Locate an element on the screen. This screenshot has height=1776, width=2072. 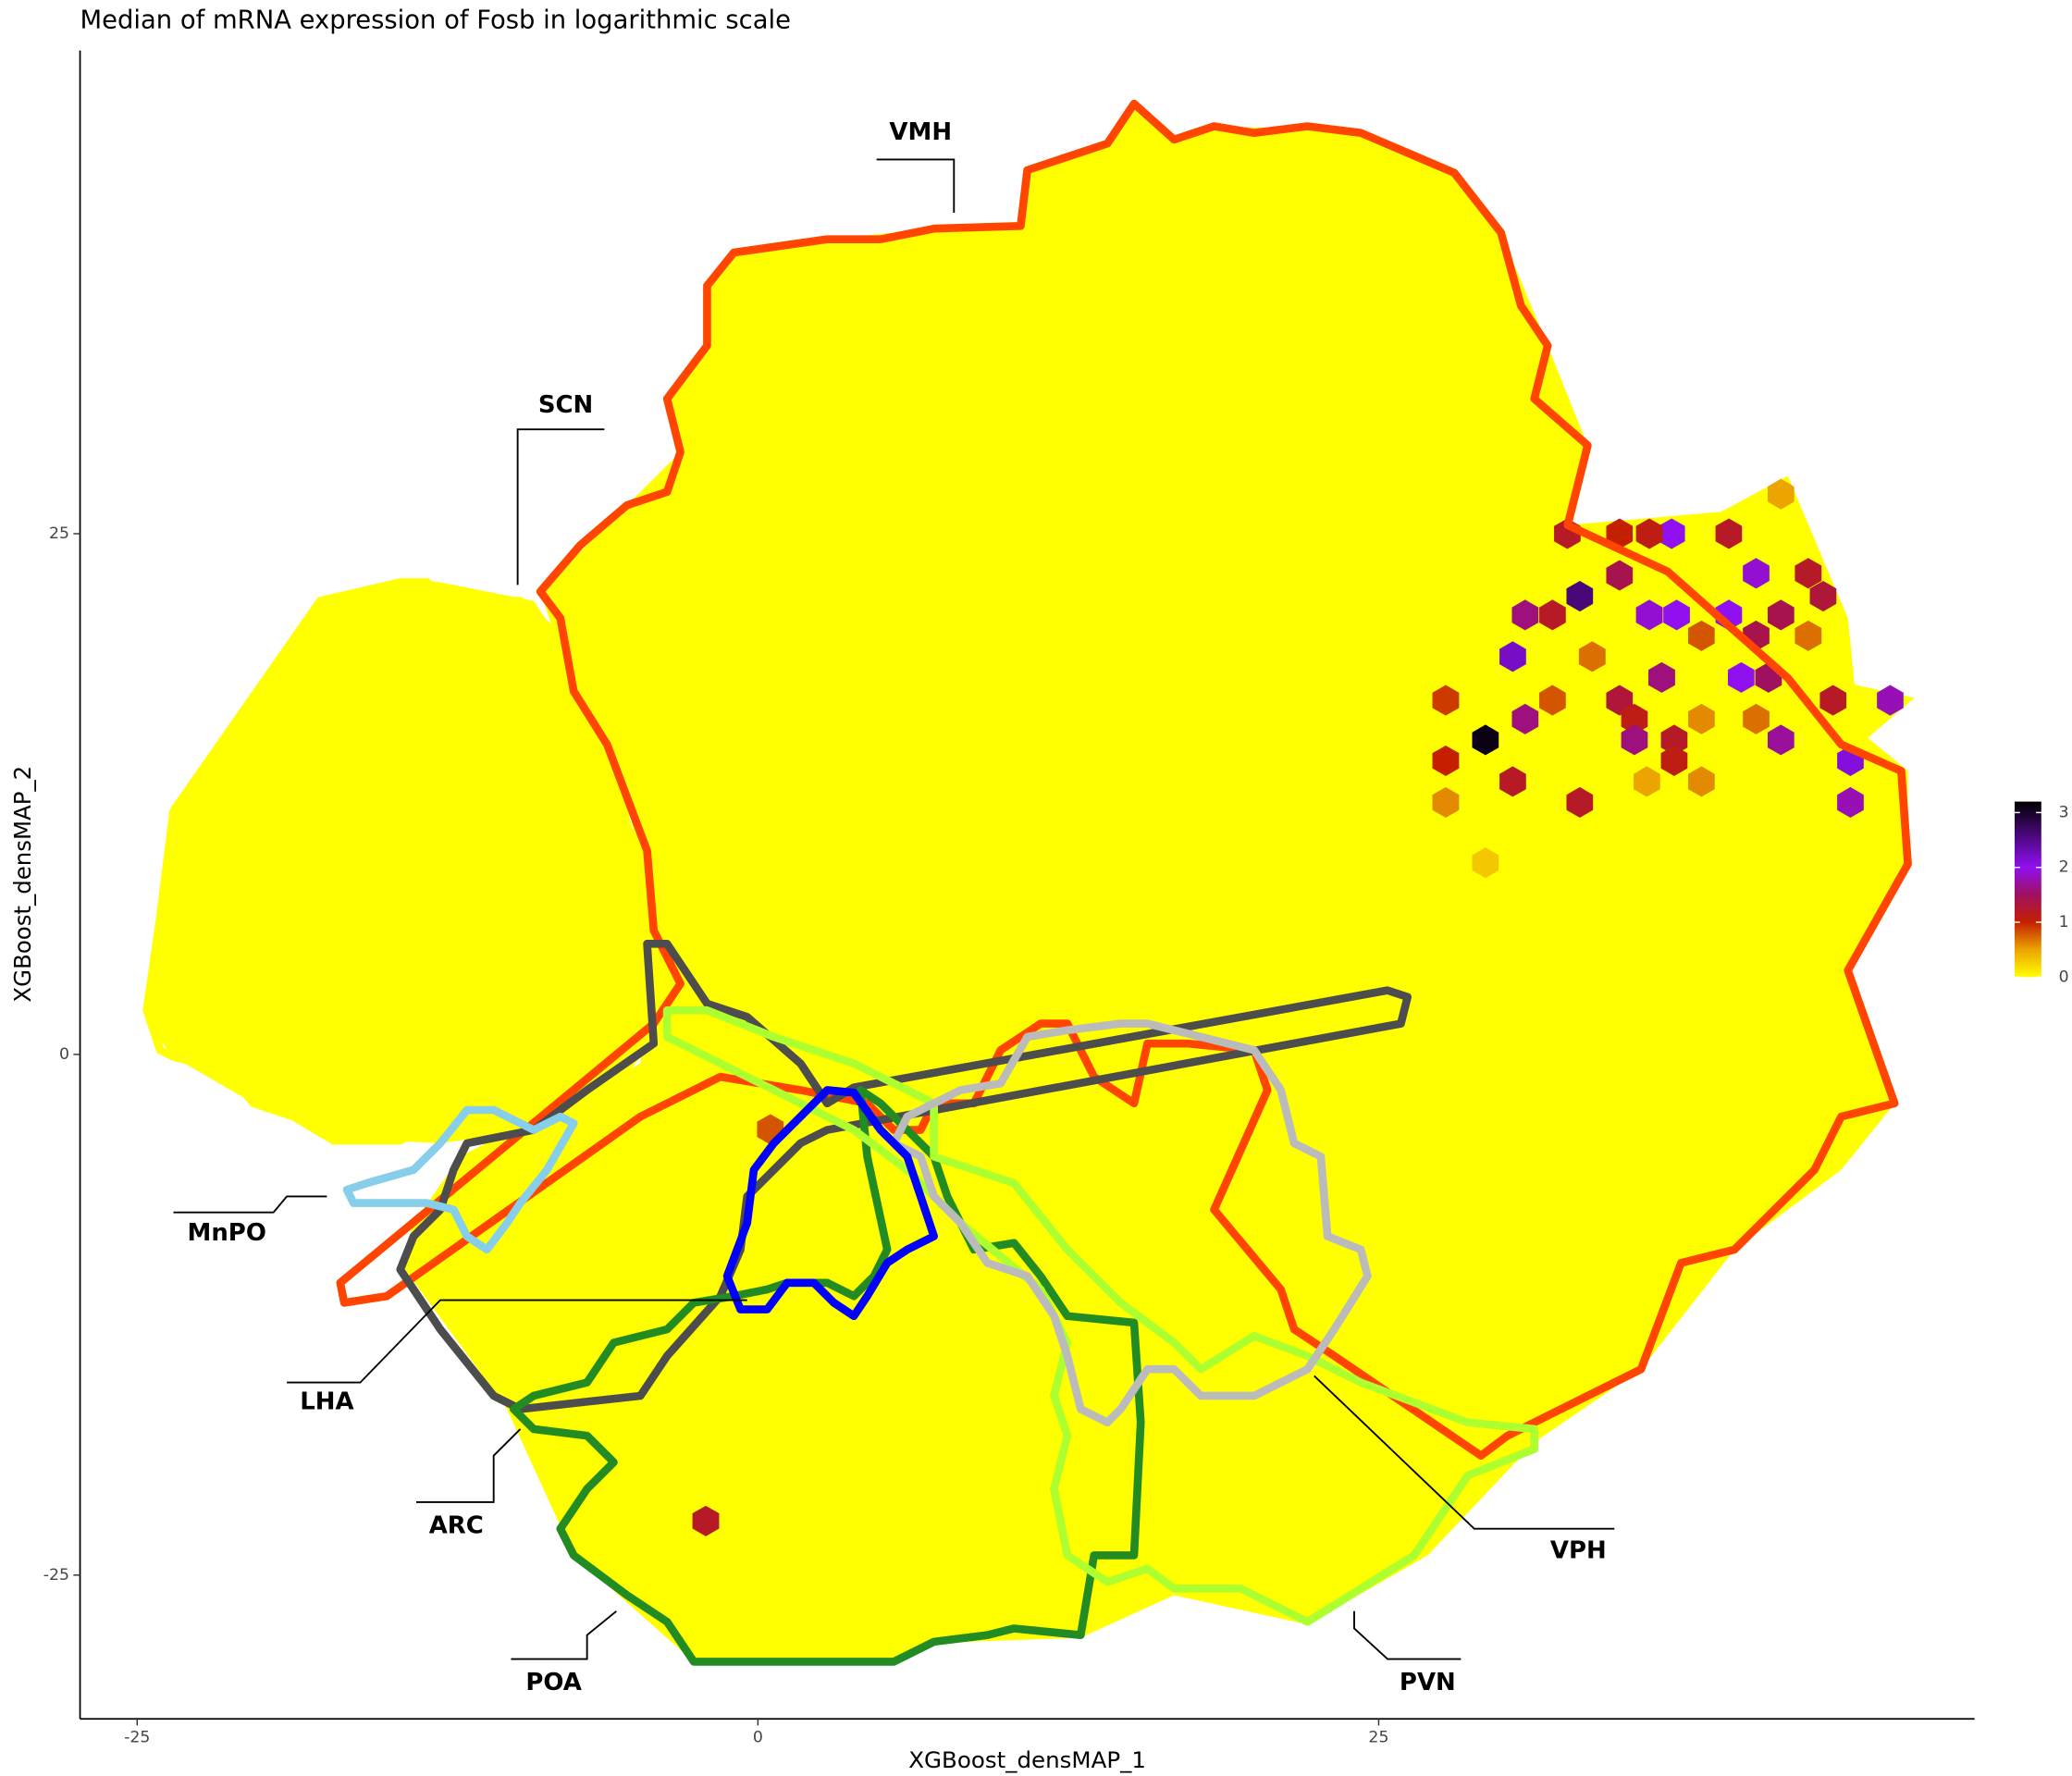
cell-mass-area is located at coordinates (407, 861).